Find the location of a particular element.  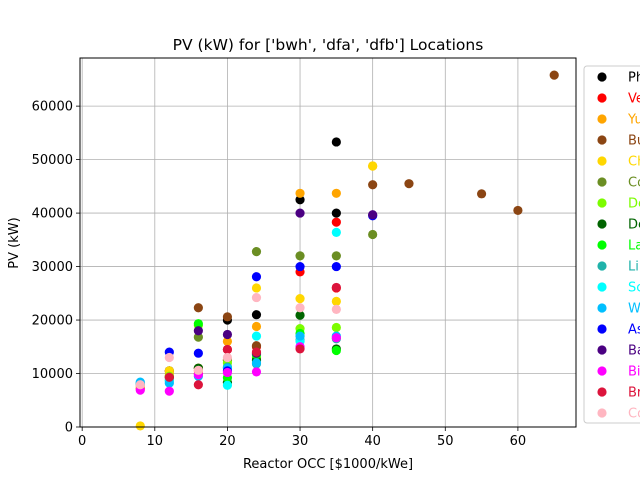

x-axis-label: Reactor OCC [$1000/kWe] is located at coordinates (328, 464).